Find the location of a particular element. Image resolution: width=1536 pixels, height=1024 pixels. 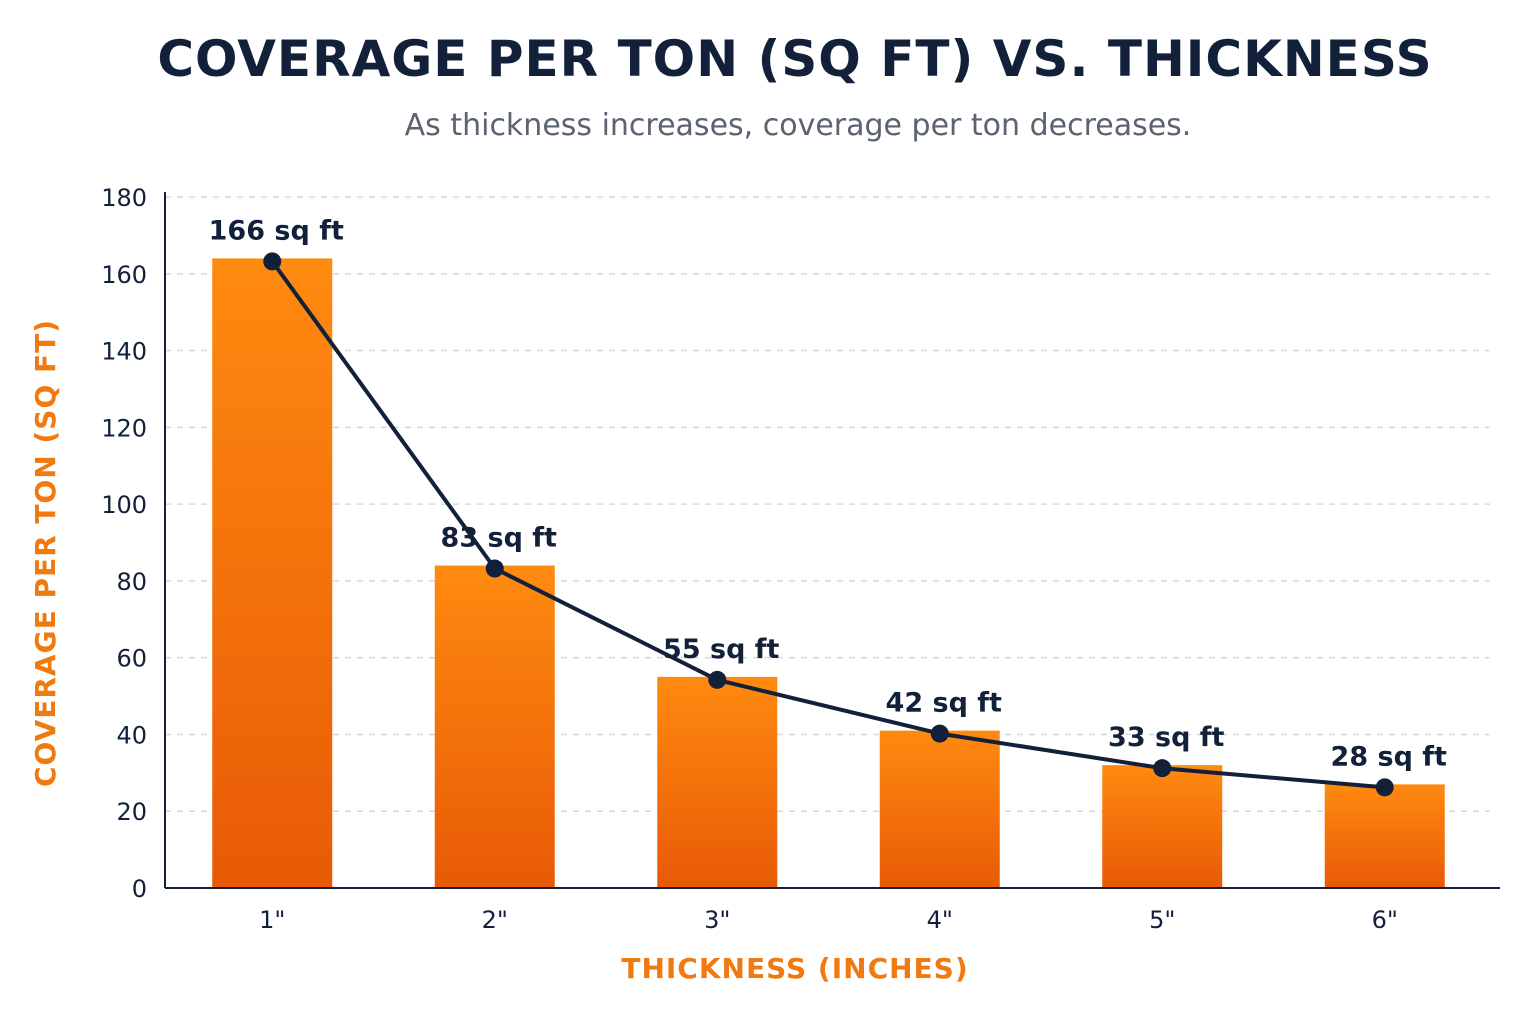

data-label: 83 sq ft is located at coordinates (499, 538).